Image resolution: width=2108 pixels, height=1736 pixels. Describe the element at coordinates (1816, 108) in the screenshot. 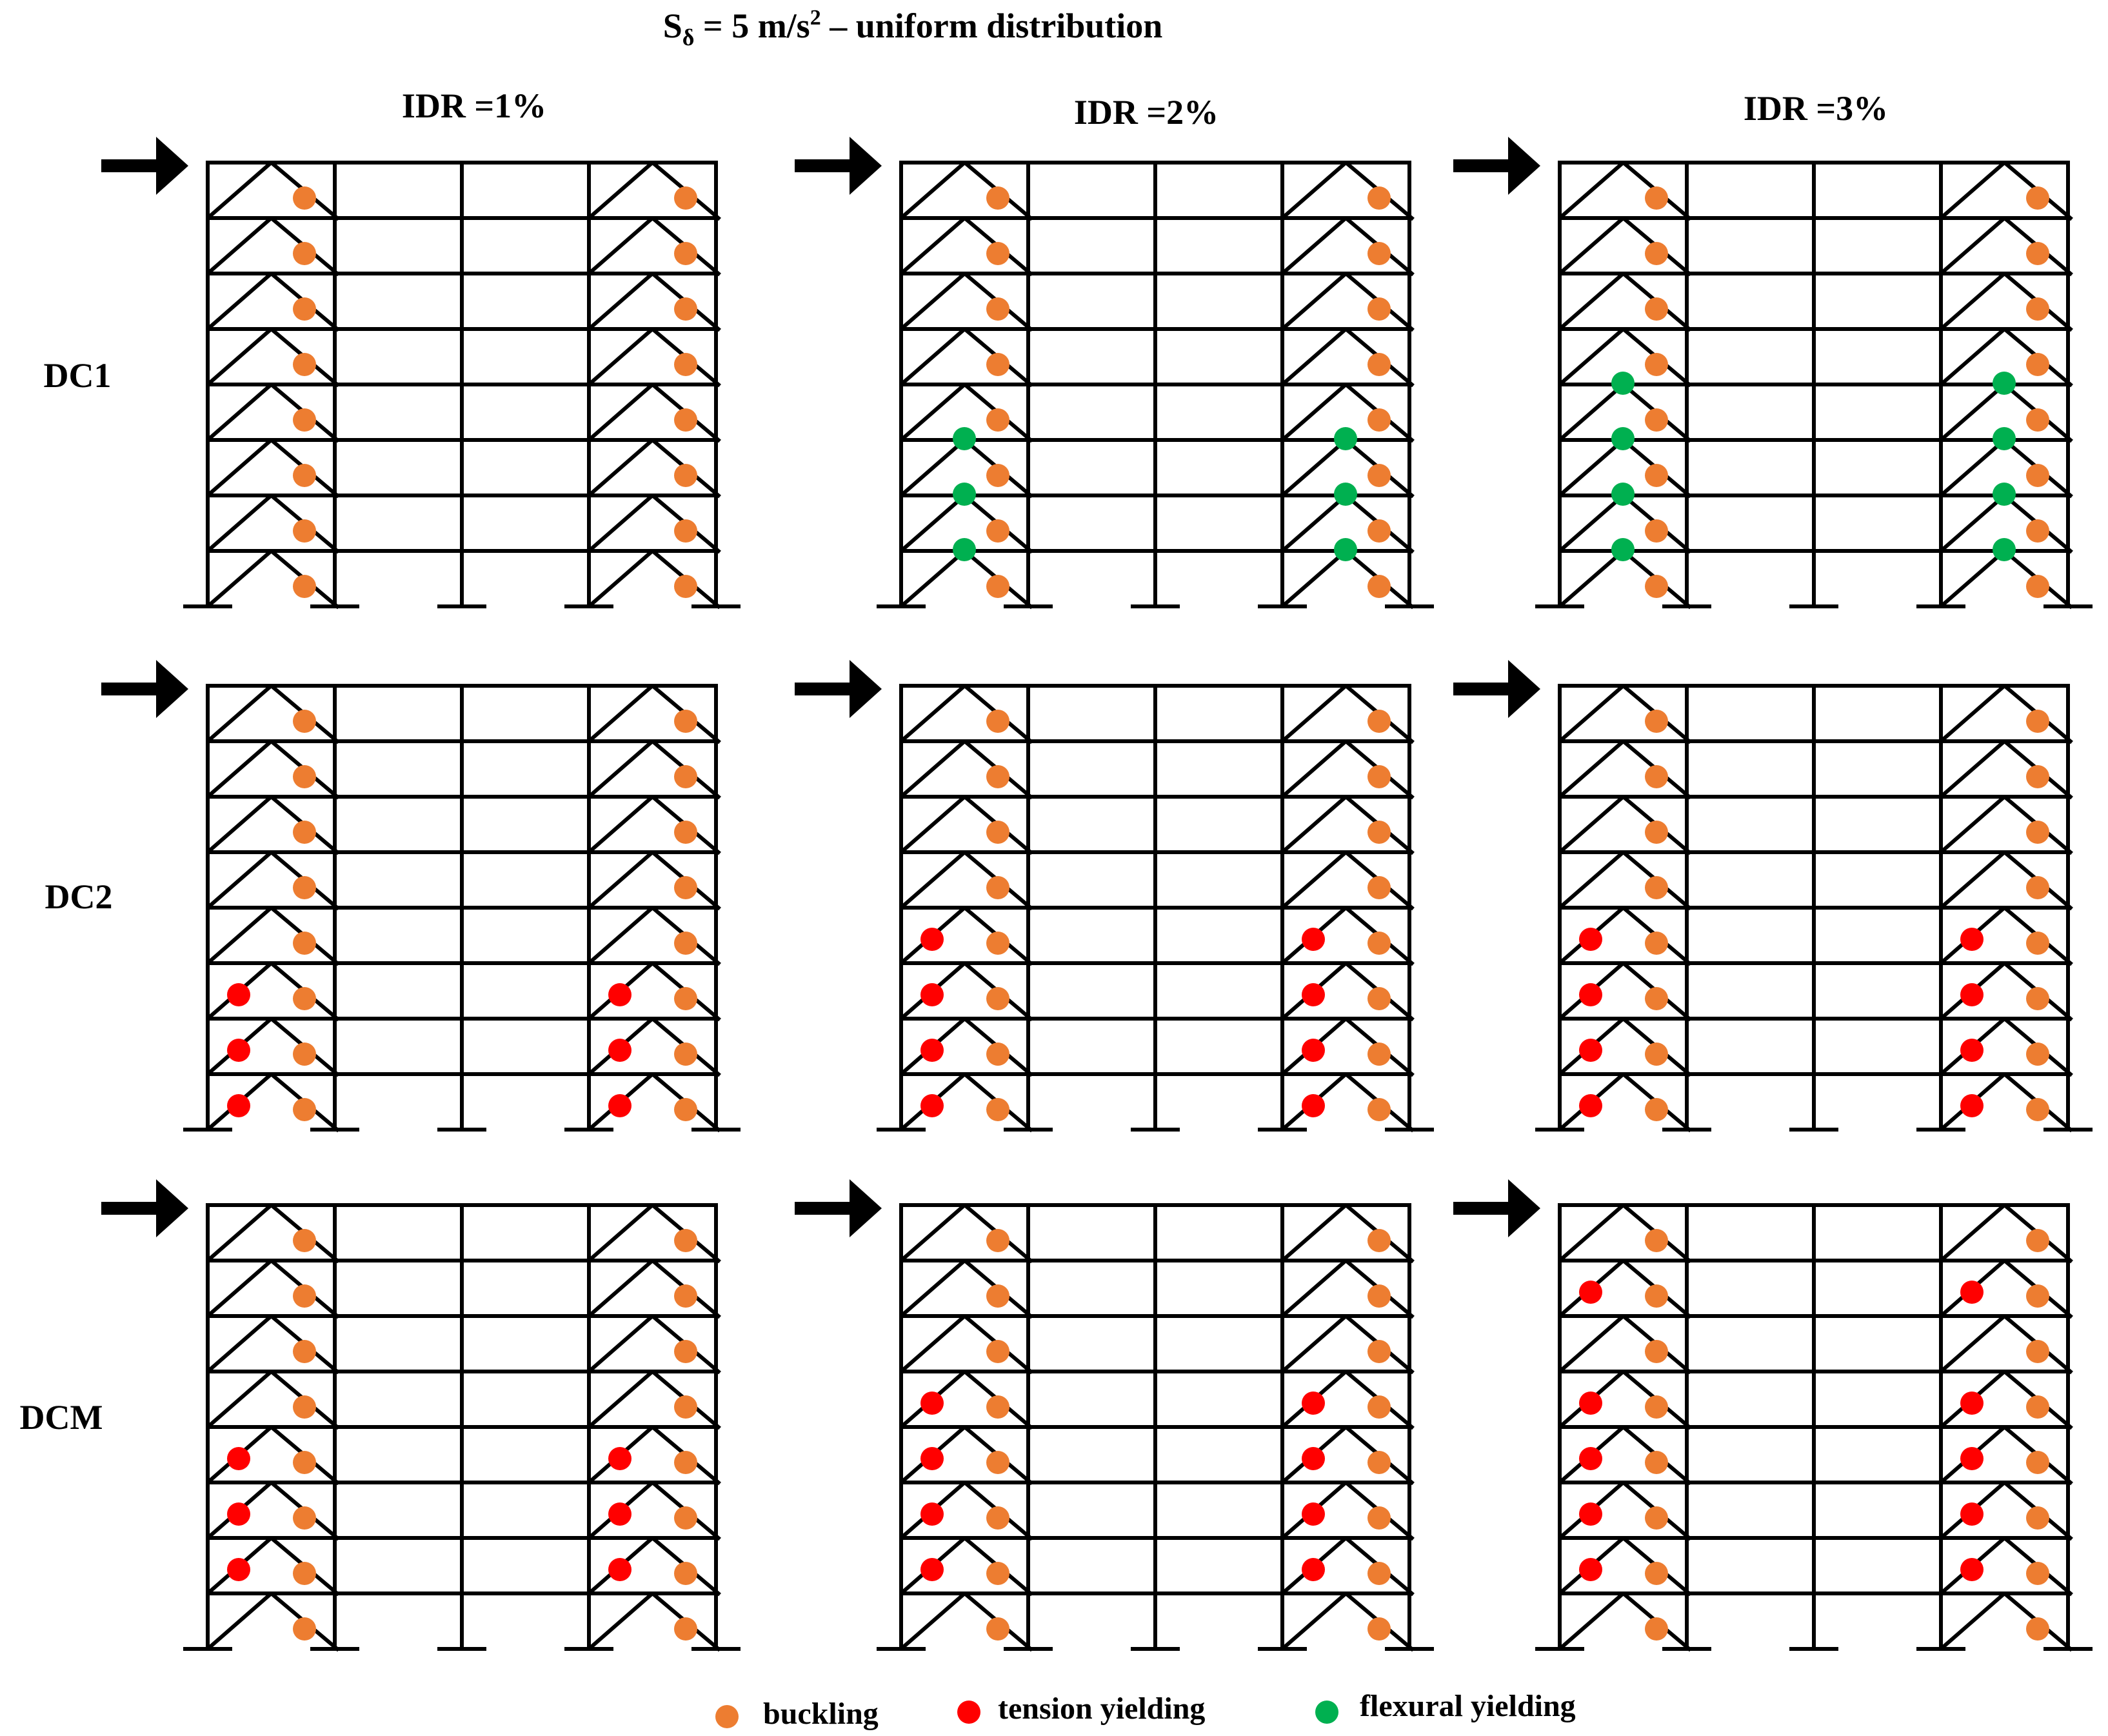

I see `column-header-idr-3: IDR =3%` at that location.